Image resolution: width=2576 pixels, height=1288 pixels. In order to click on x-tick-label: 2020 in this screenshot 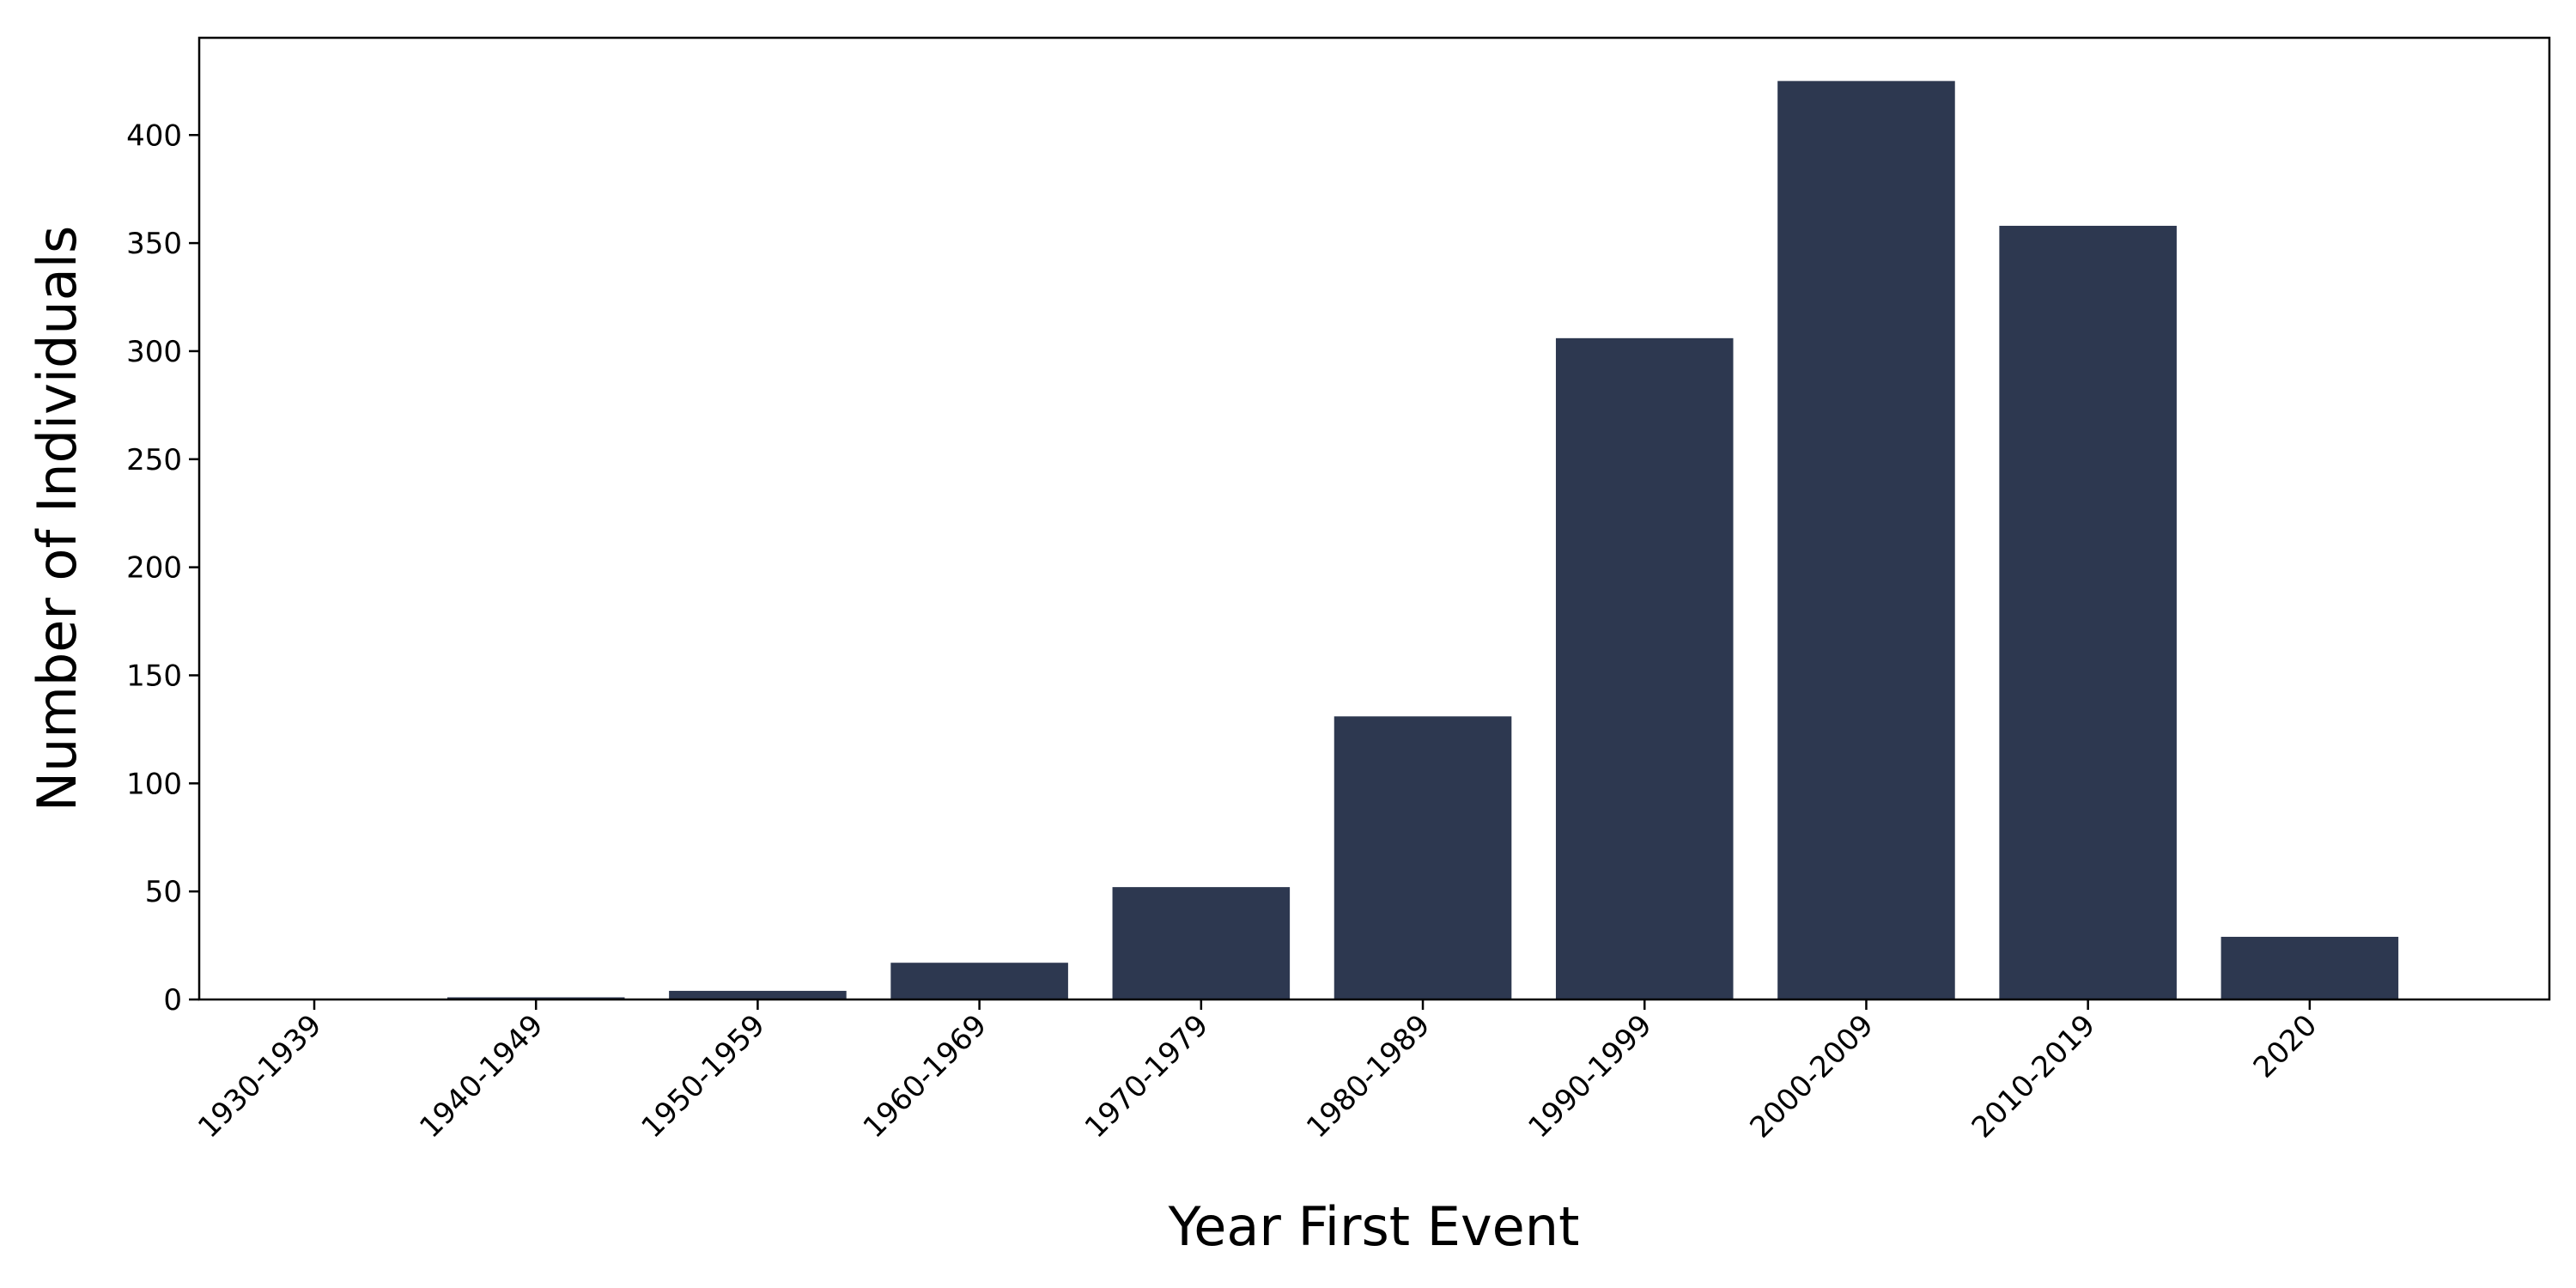, I will do `click(2285, 1046)`.